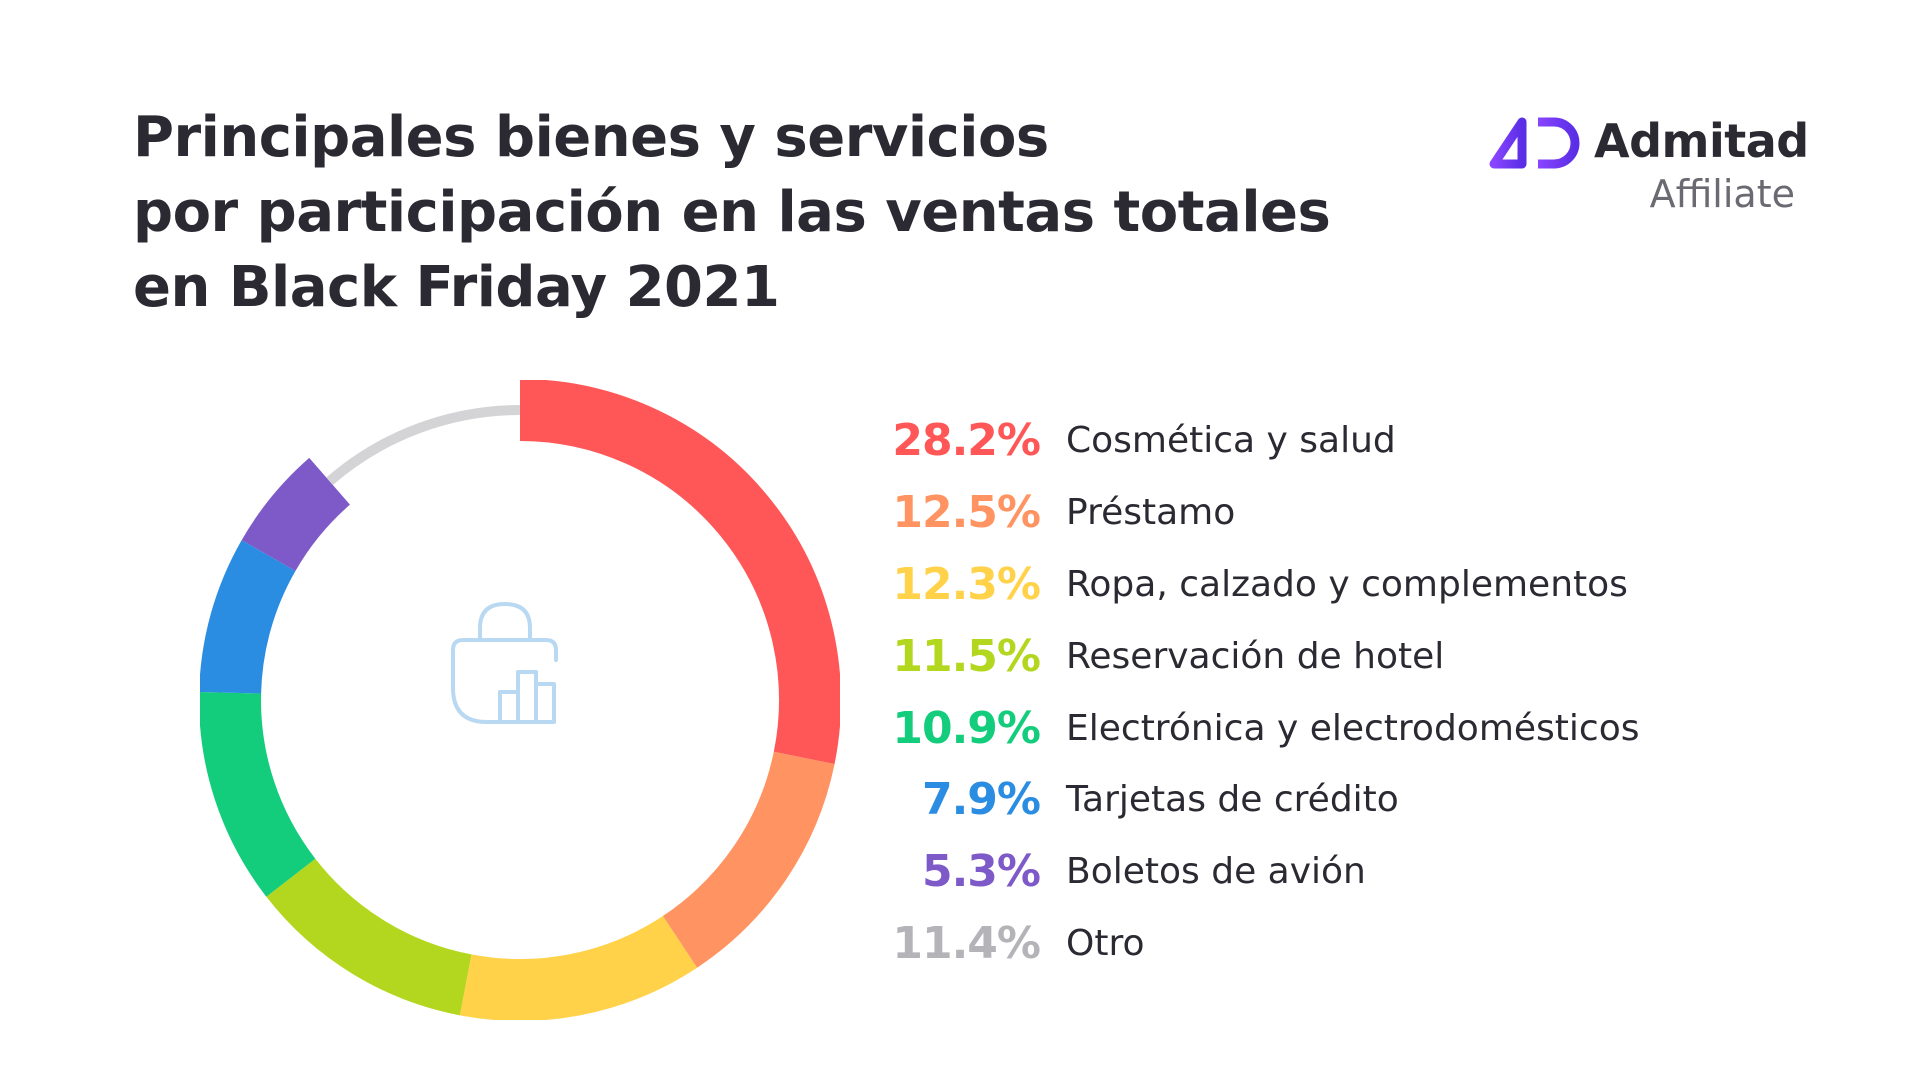 This screenshot has height=1081, width=1920. What do you see at coordinates (966, 584) in the screenshot?
I see `legend-value: 12.3%` at bounding box center [966, 584].